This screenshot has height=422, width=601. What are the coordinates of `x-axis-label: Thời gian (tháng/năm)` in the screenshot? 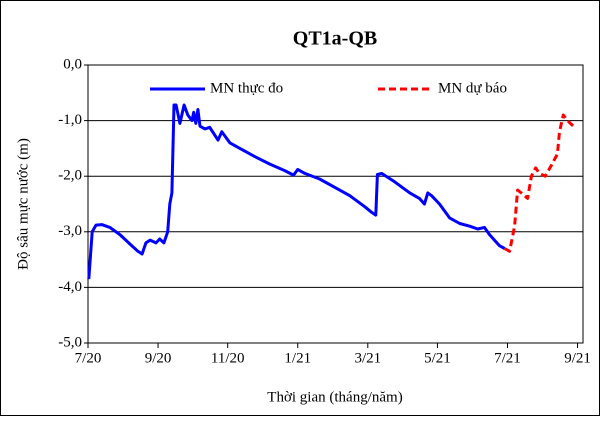 It's located at (334, 397).